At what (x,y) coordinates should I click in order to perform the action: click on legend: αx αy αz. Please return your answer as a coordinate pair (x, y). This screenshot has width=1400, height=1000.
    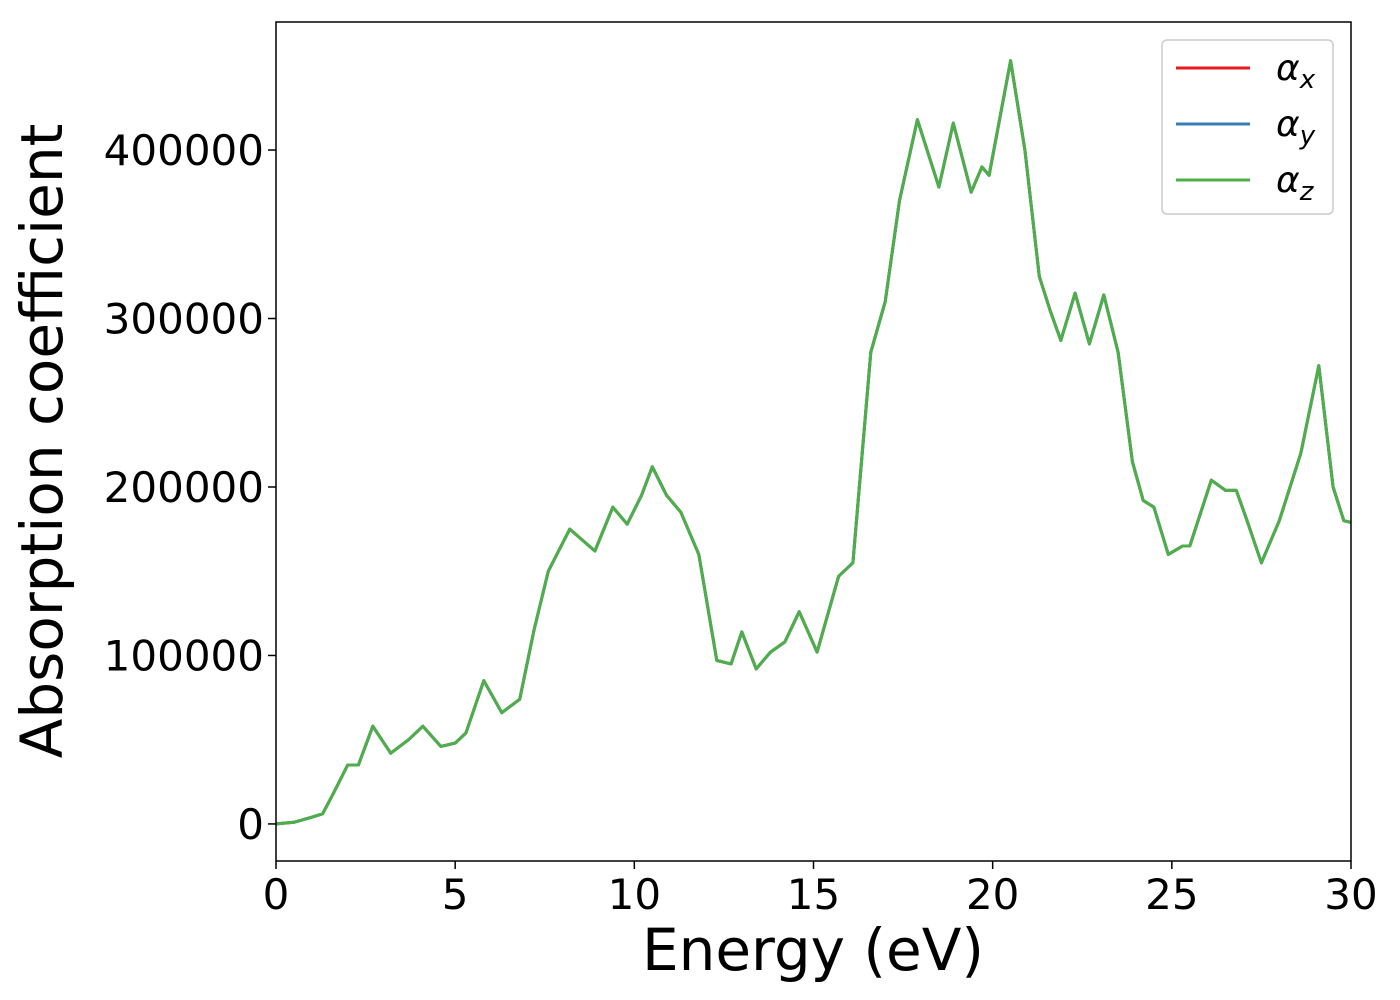
    Looking at the image, I should click on (1247, 127).